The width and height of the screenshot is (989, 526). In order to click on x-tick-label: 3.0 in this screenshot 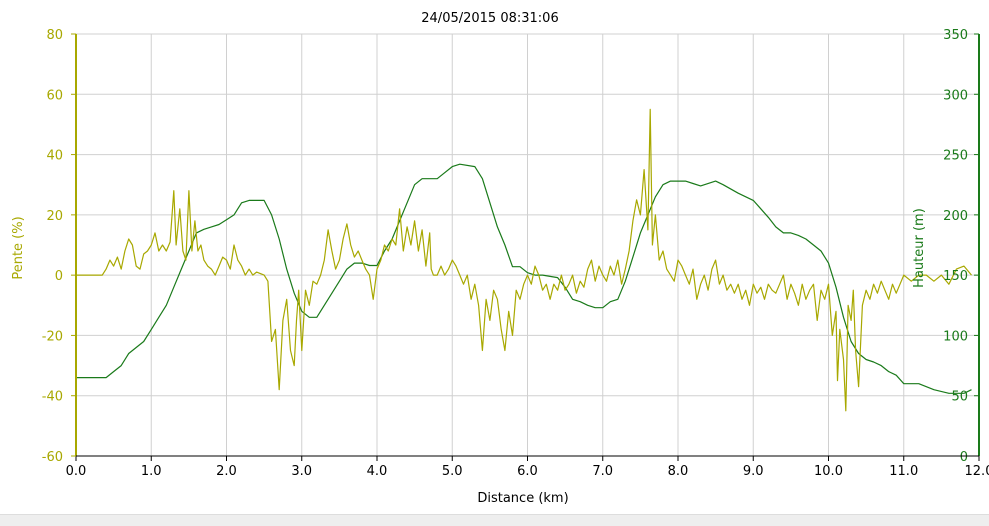, I will do `click(301, 471)`.